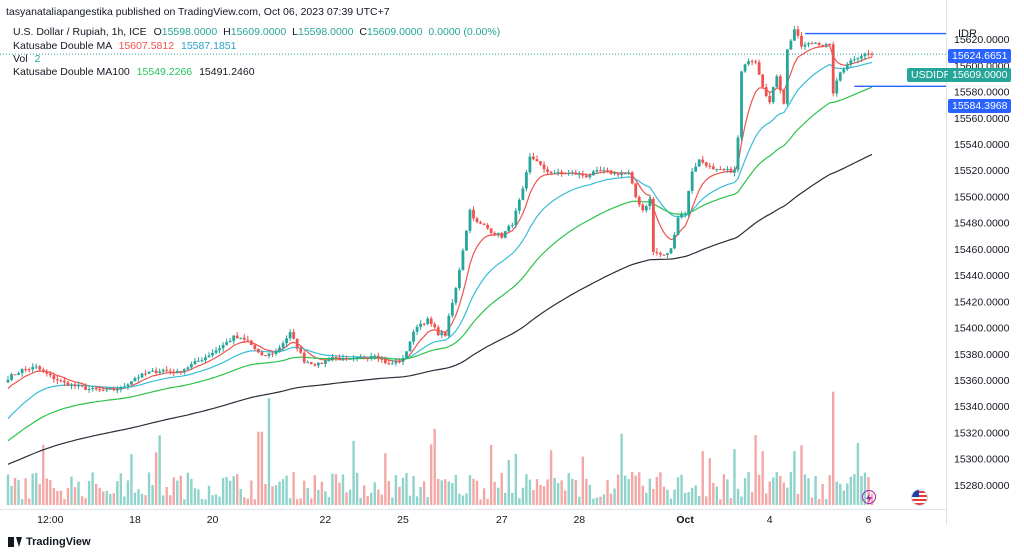 This screenshot has width=1024, height=555. What do you see at coordinates (869, 497) in the screenshot?
I see `lightning-icon` at bounding box center [869, 497].